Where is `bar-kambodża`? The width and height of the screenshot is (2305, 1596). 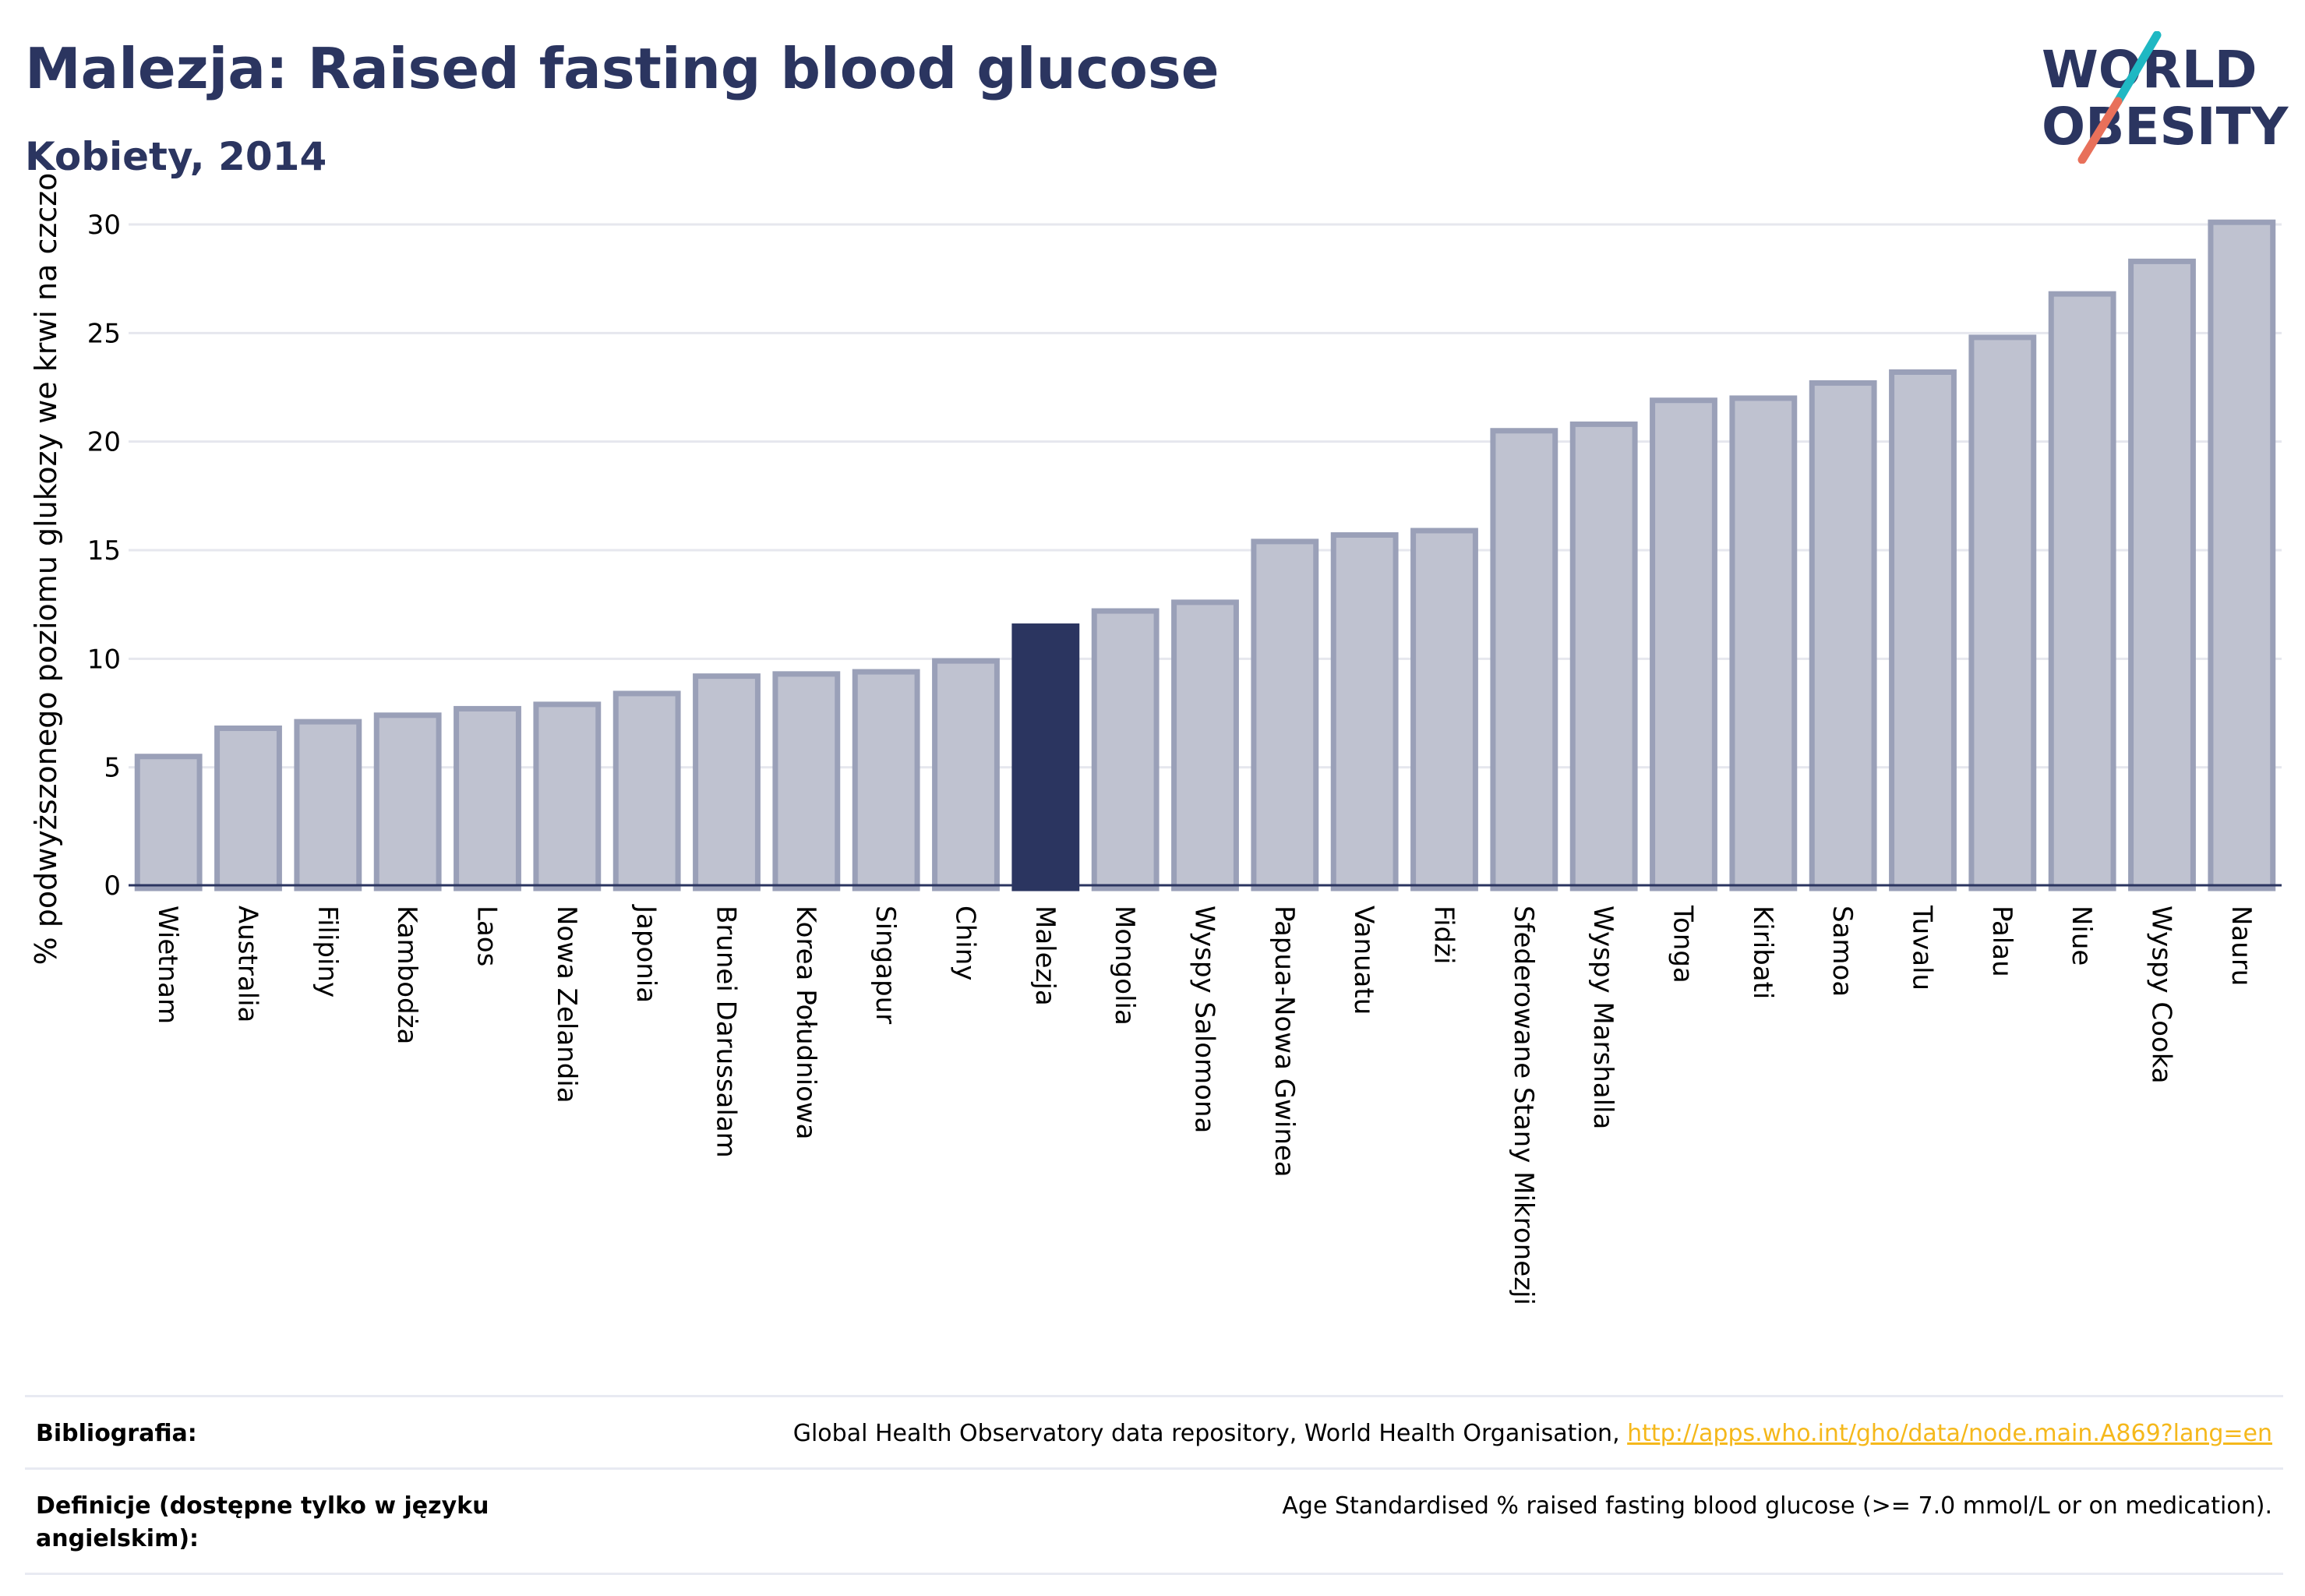 bar-kambodża is located at coordinates (407, 802).